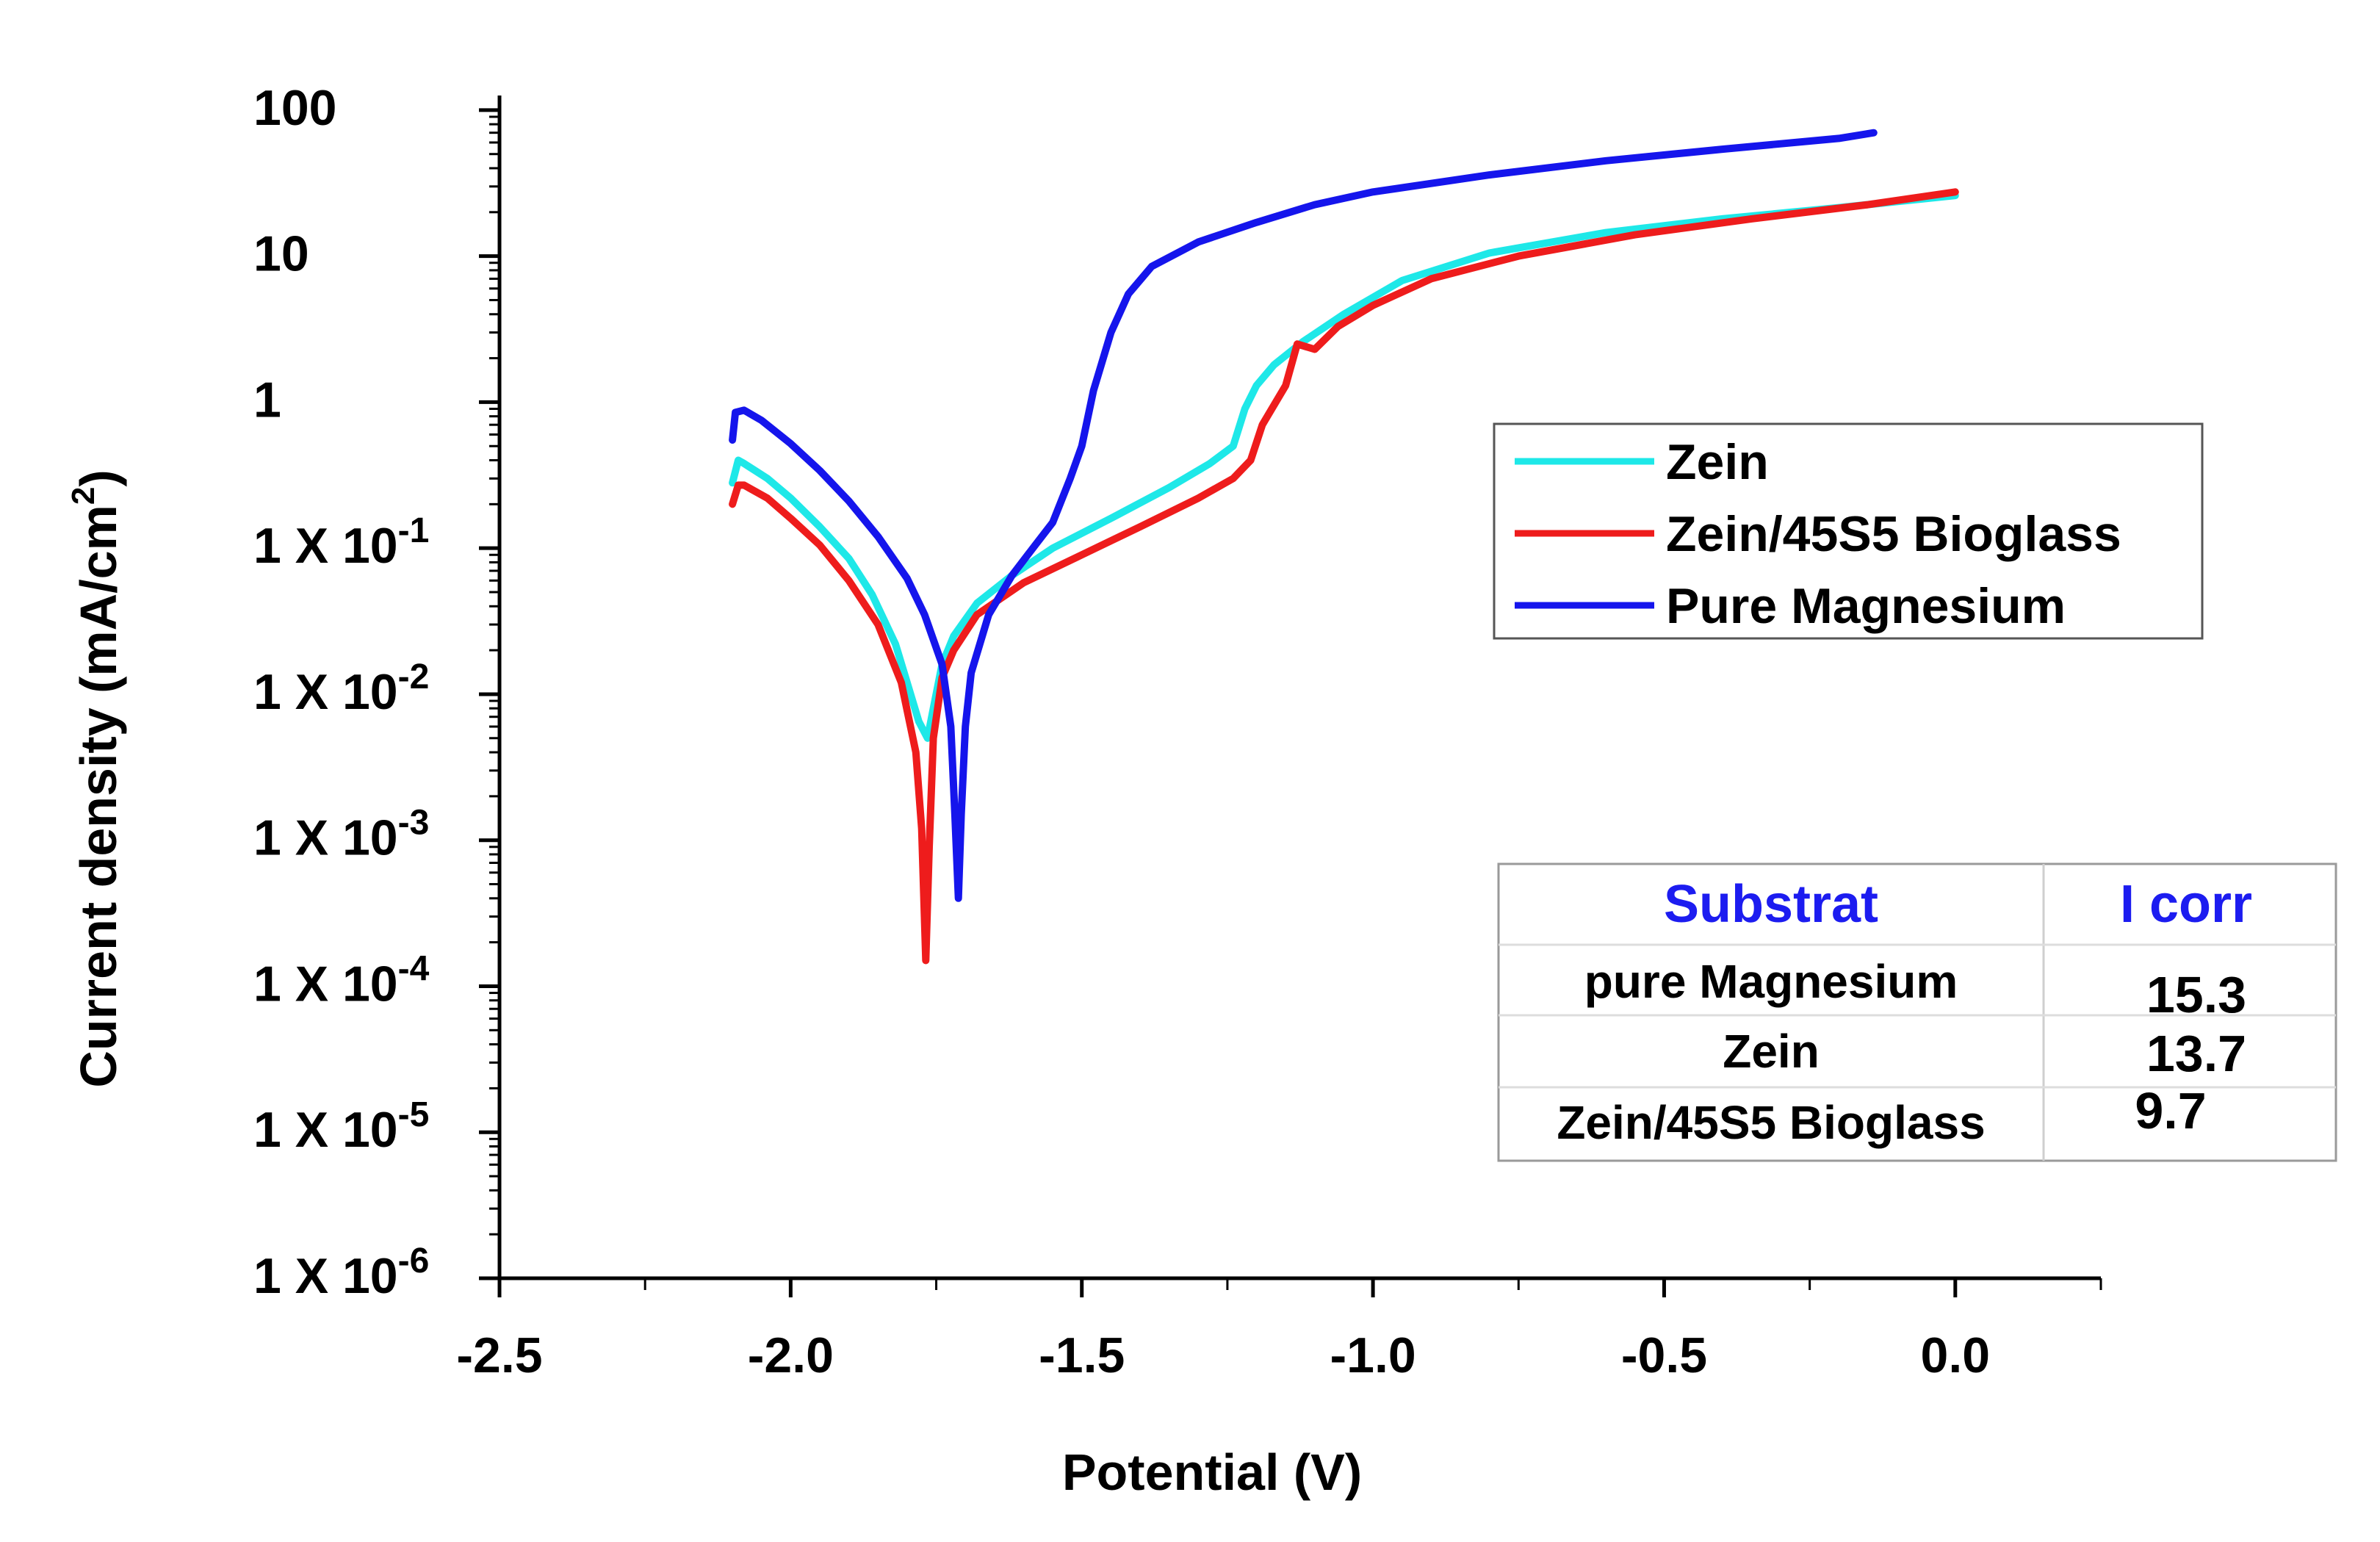 The height and width of the screenshot is (1542, 2380). I want to click on x-tick-label: -2.5, so click(499, 1355).